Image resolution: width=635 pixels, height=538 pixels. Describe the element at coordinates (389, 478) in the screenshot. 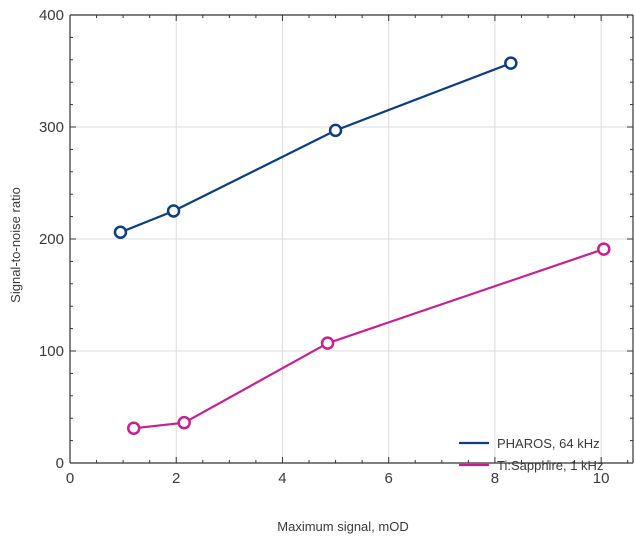

I see `x-tick-label: 6` at that location.